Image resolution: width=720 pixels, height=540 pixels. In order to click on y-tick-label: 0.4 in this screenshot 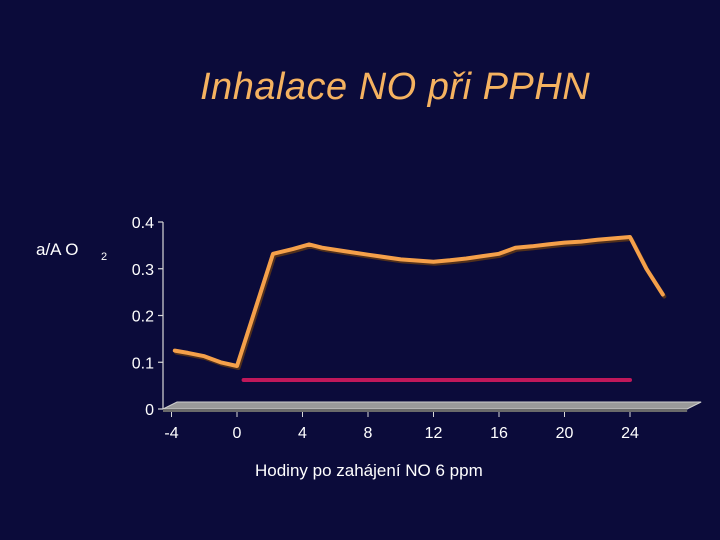, I will do `click(143, 223)`.